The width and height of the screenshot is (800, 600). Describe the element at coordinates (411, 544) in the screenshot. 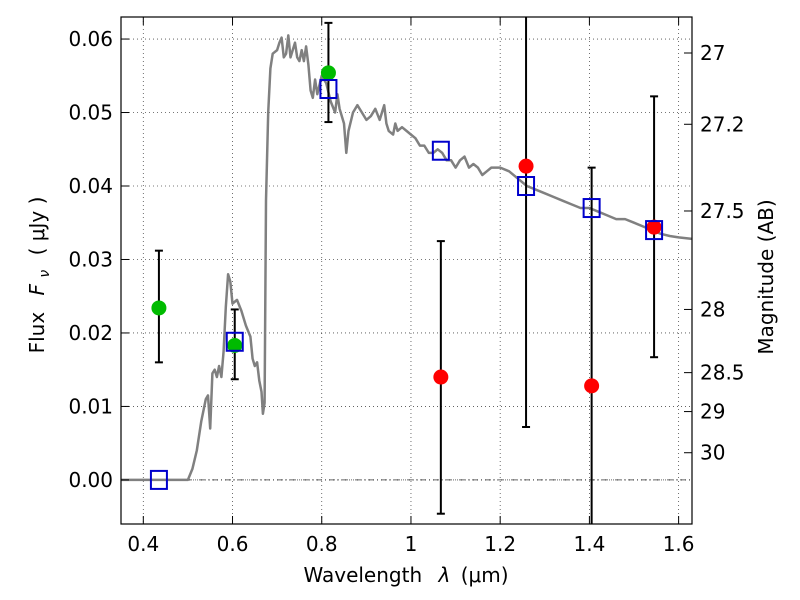

I see `x-tick-label: 1` at that location.